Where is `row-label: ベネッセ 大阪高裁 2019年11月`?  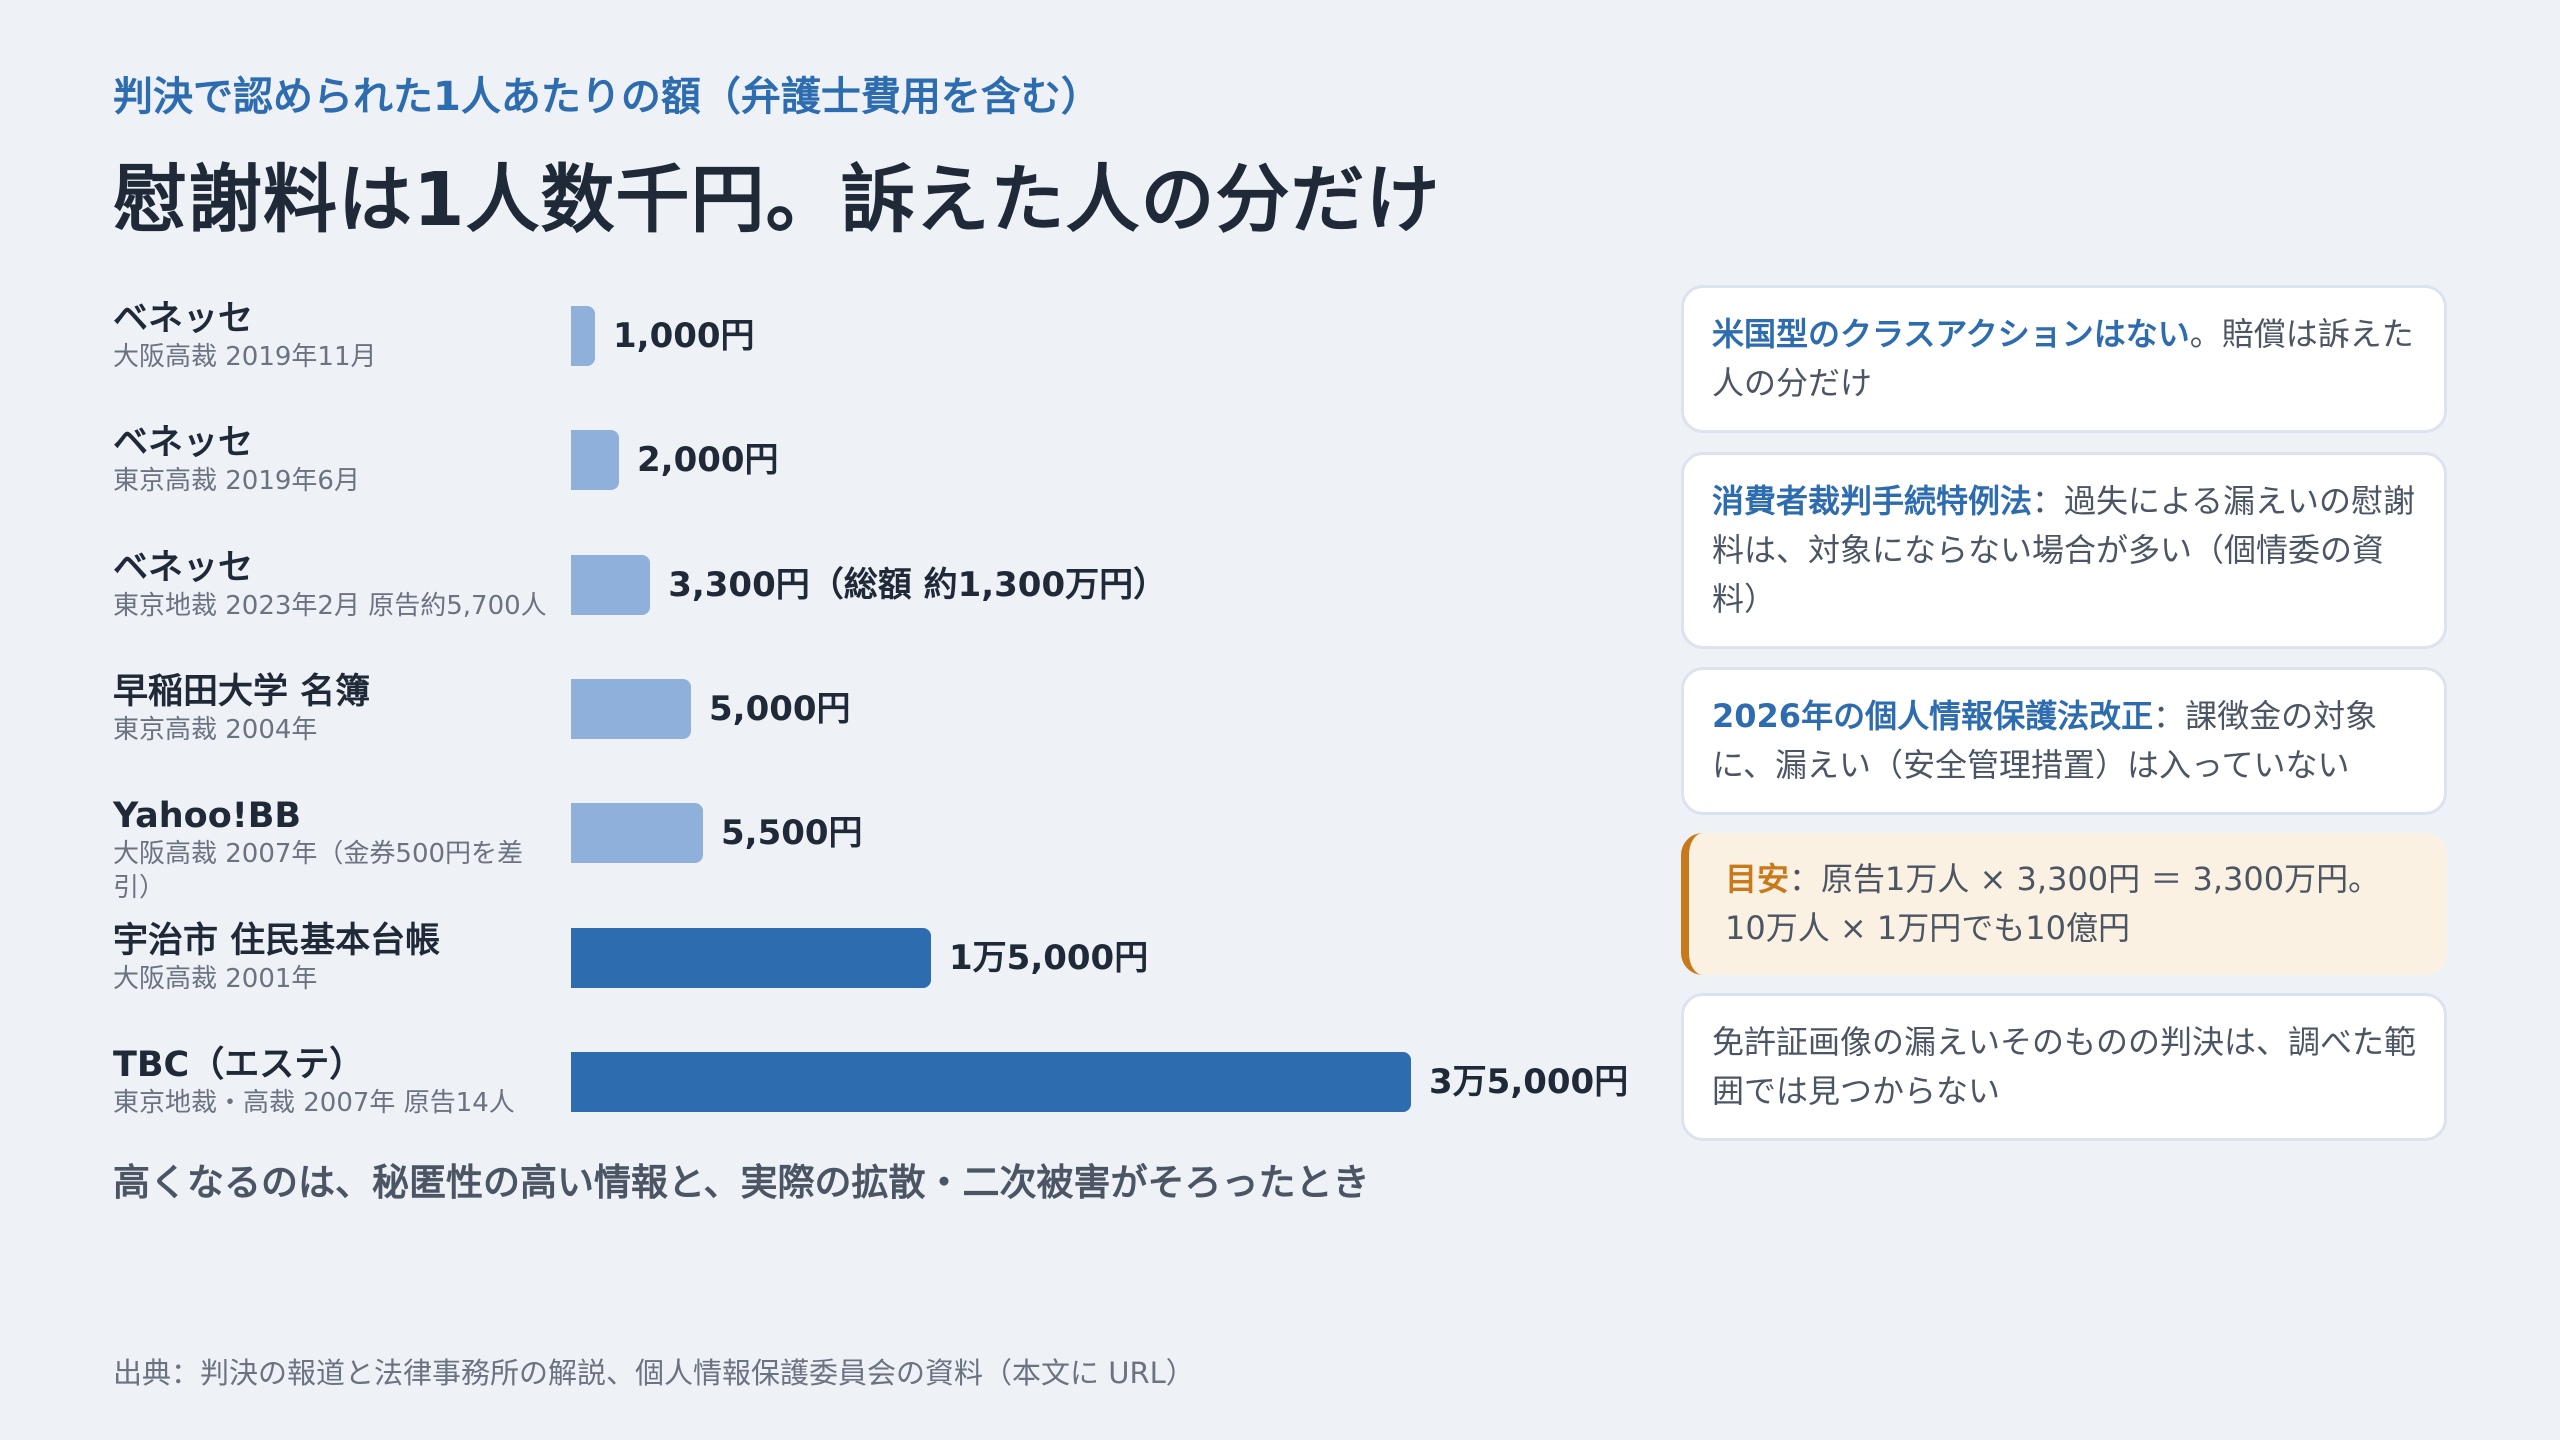 row-label: ベネッセ 大阪高裁 2019年11月 is located at coordinates (333, 336).